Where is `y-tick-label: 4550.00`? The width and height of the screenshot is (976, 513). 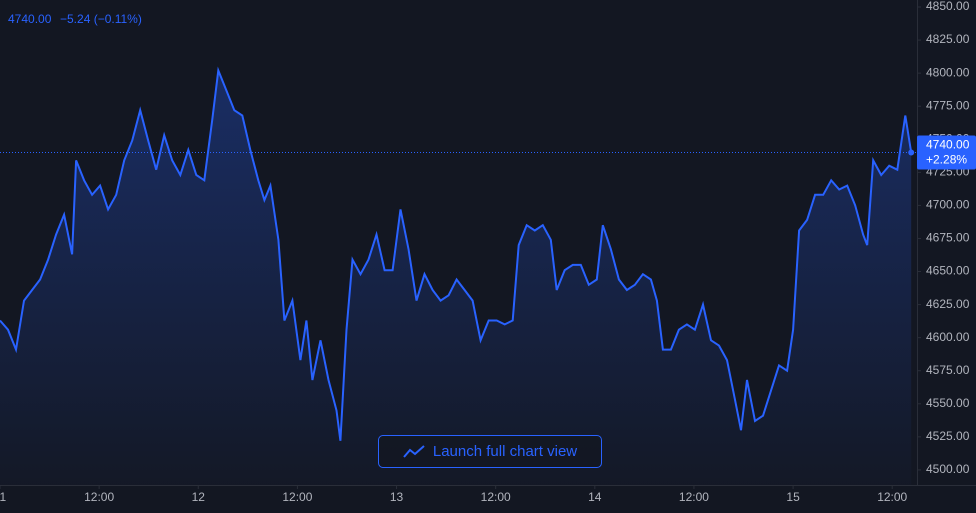
y-tick-label: 4550.00 is located at coordinates (948, 403).